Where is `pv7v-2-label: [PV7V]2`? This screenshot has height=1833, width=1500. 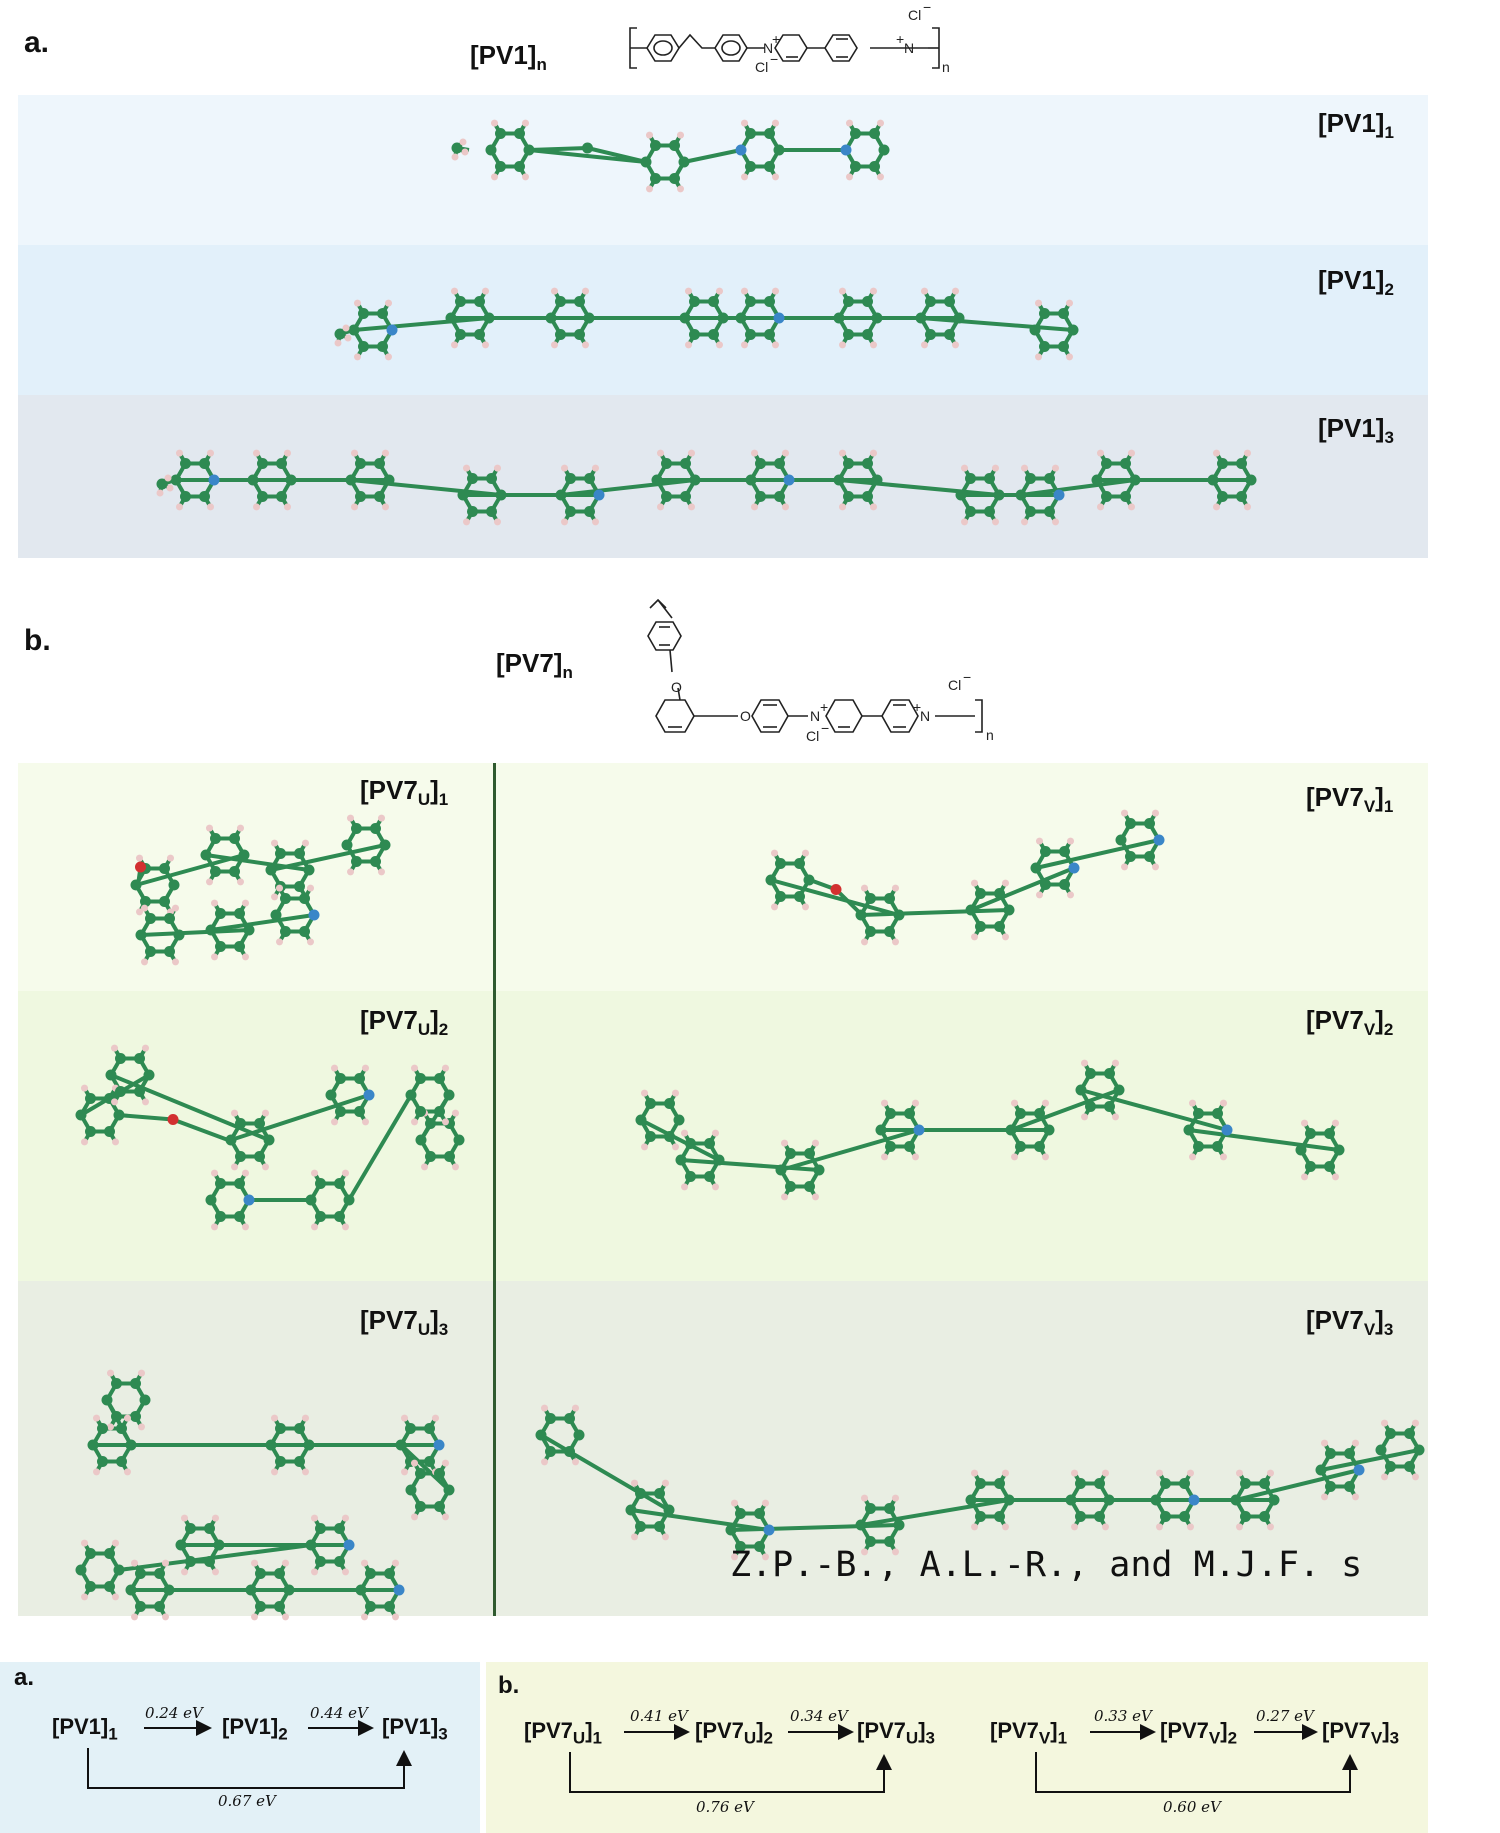 pv7v-2-label: [PV7V]2 is located at coordinates (1350, 1022).